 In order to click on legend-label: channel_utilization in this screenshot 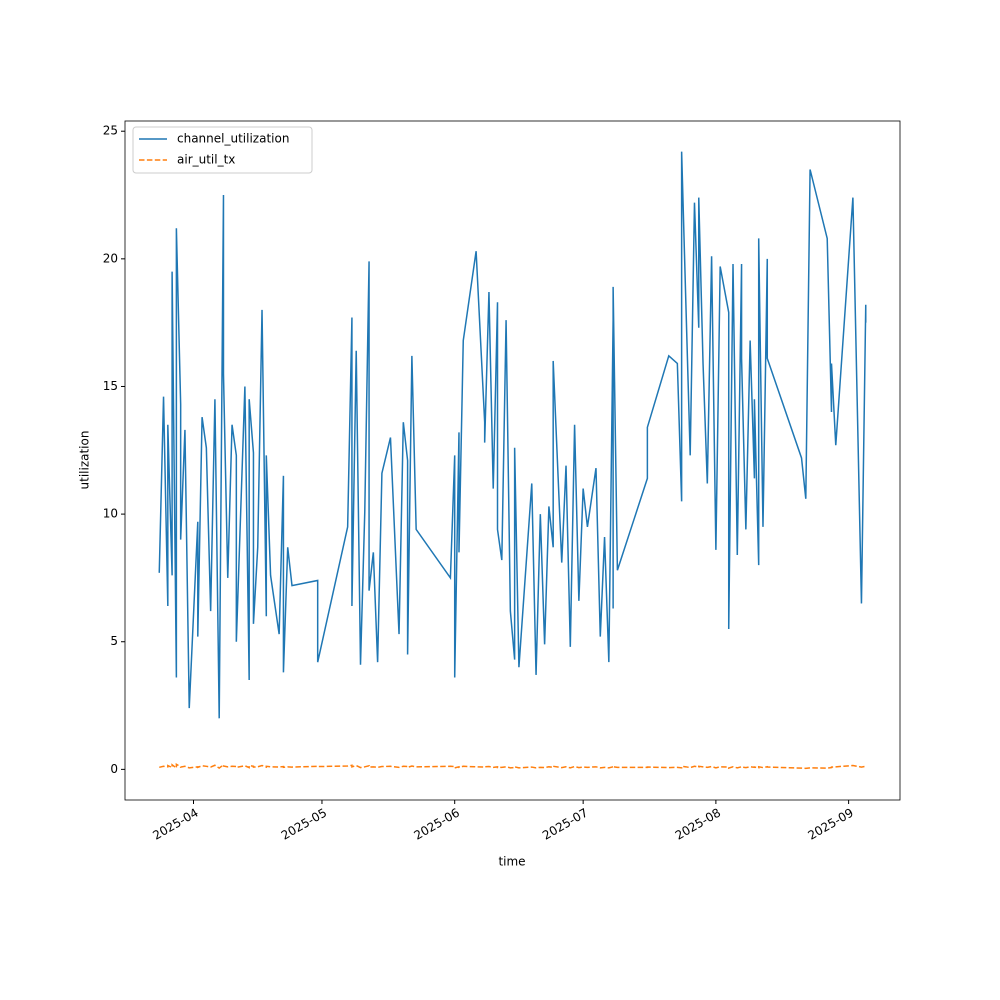, I will do `click(233, 139)`.